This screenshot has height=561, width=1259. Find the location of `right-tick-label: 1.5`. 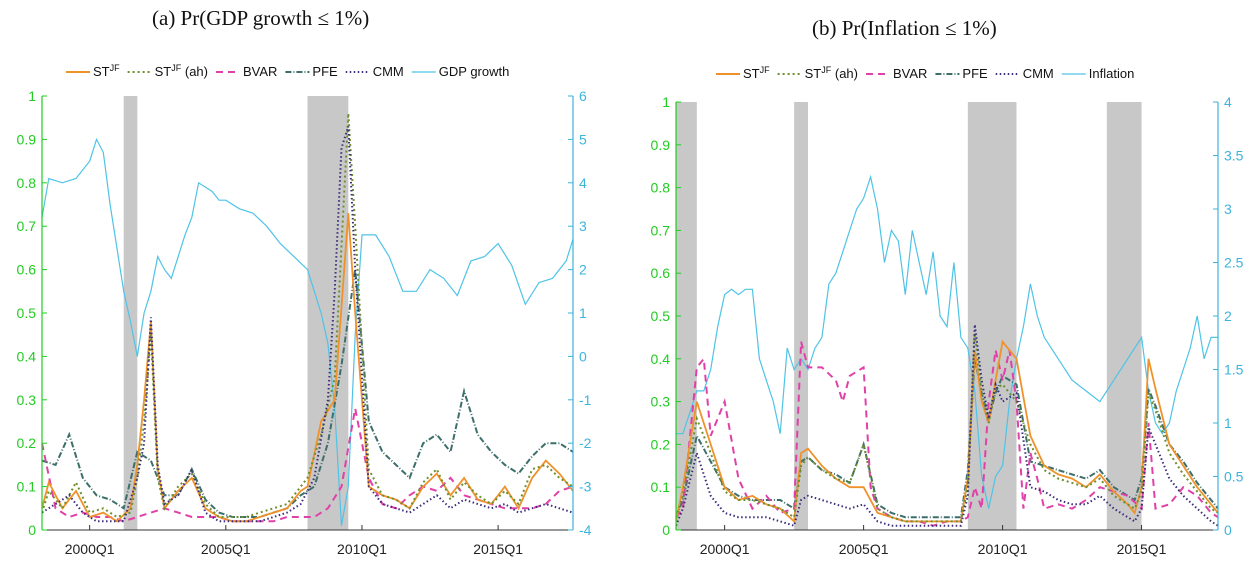

right-tick-label: 1.5 is located at coordinates (1234, 370).